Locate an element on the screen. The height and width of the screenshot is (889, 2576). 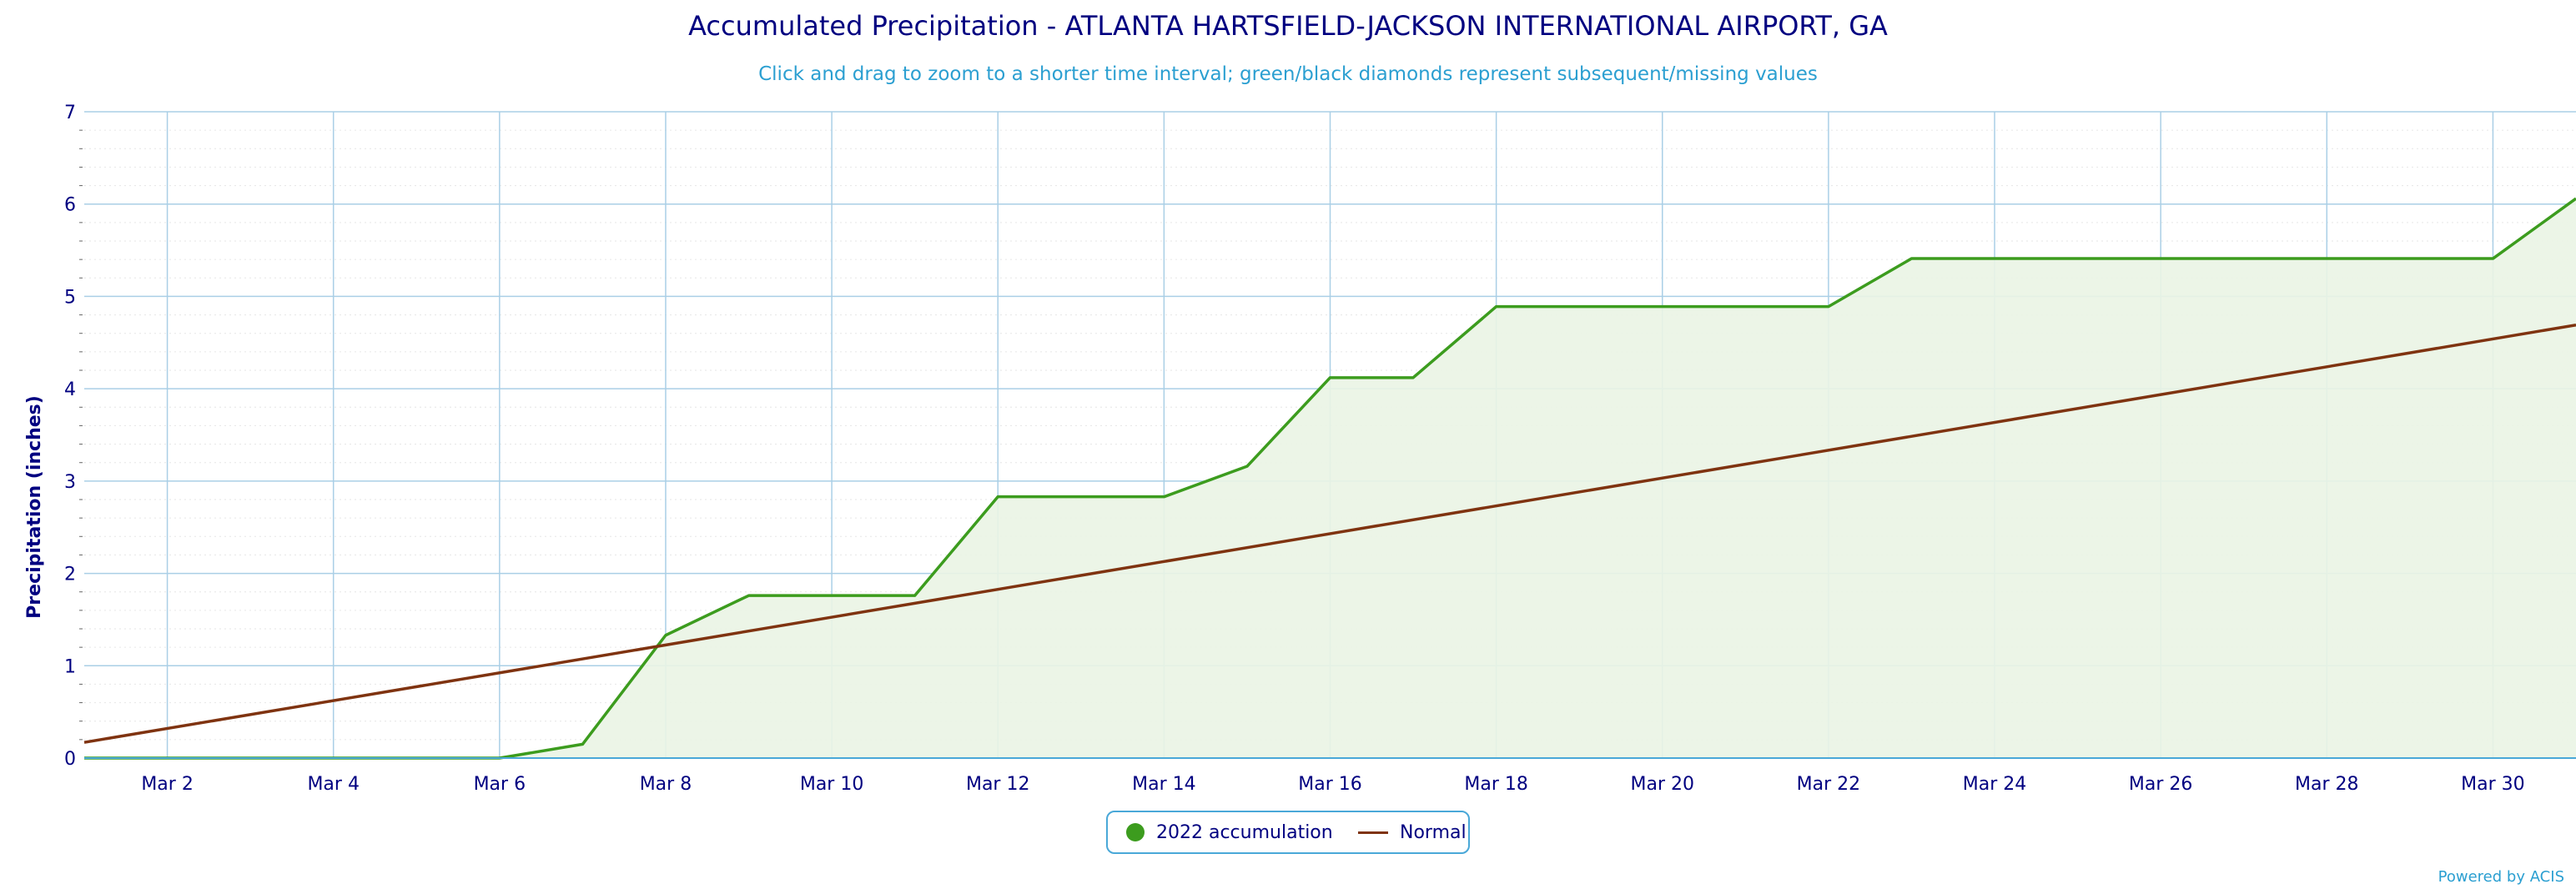
legend-item-accumulation: 2022 accumulation is located at coordinates (1229, 832).